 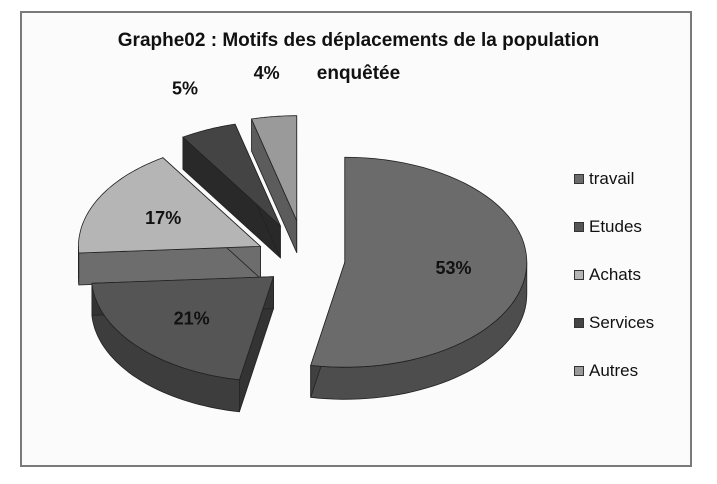 What do you see at coordinates (579, 179) in the screenshot?
I see `legend-swatch-travail` at bounding box center [579, 179].